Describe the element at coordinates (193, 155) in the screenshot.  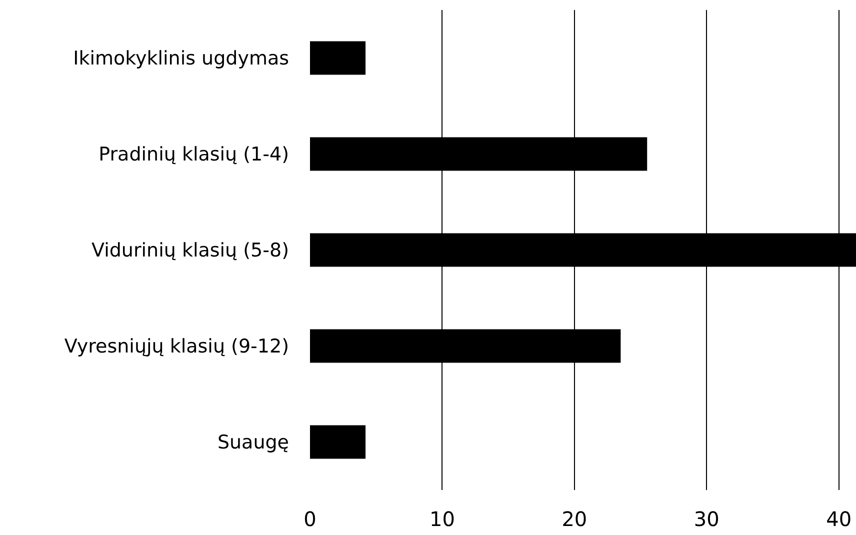
I see `y-tick-label: Pradinių klasių (1-4)` at that location.